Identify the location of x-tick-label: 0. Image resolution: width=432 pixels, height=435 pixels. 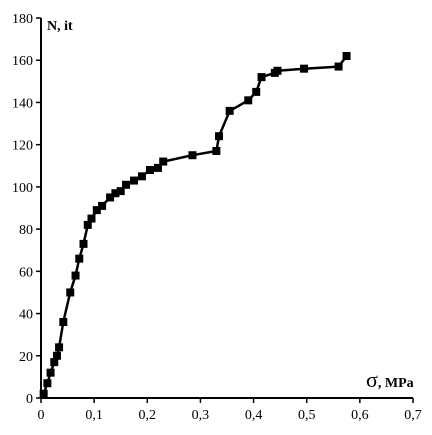
(41, 415).